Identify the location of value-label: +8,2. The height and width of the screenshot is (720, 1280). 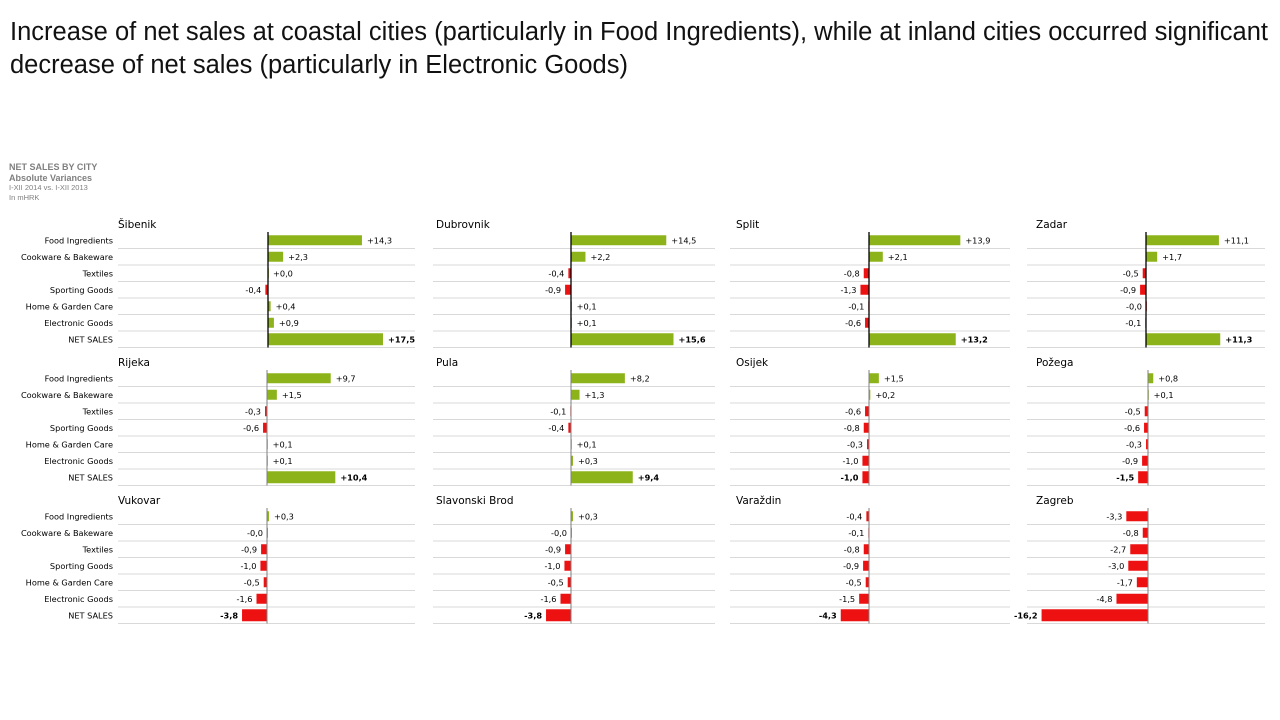
(640, 378).